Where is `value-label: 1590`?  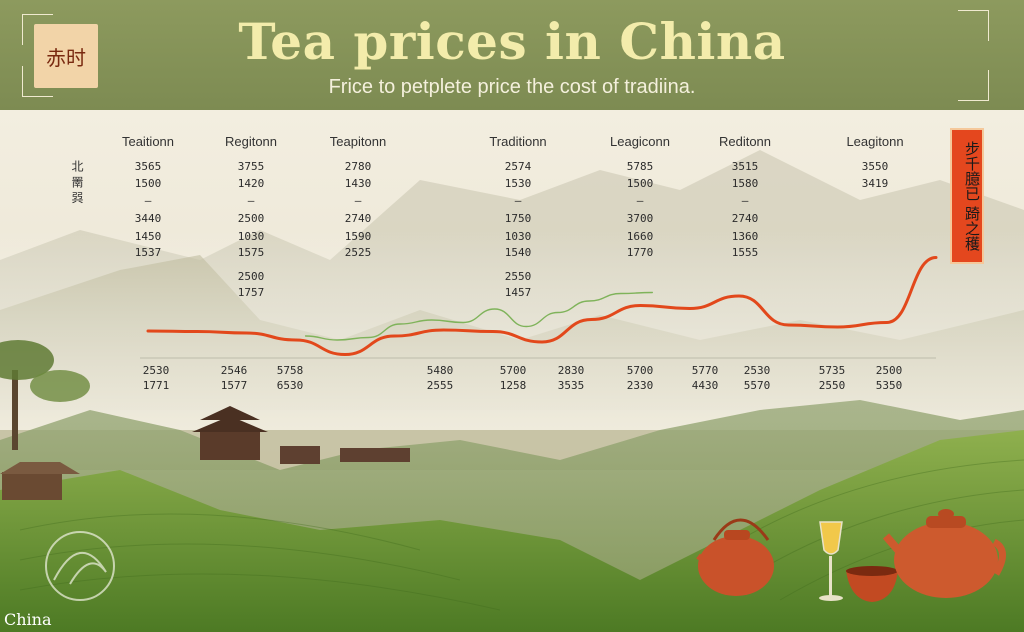
value-label: 1590 is located at coordinates (358, 236).